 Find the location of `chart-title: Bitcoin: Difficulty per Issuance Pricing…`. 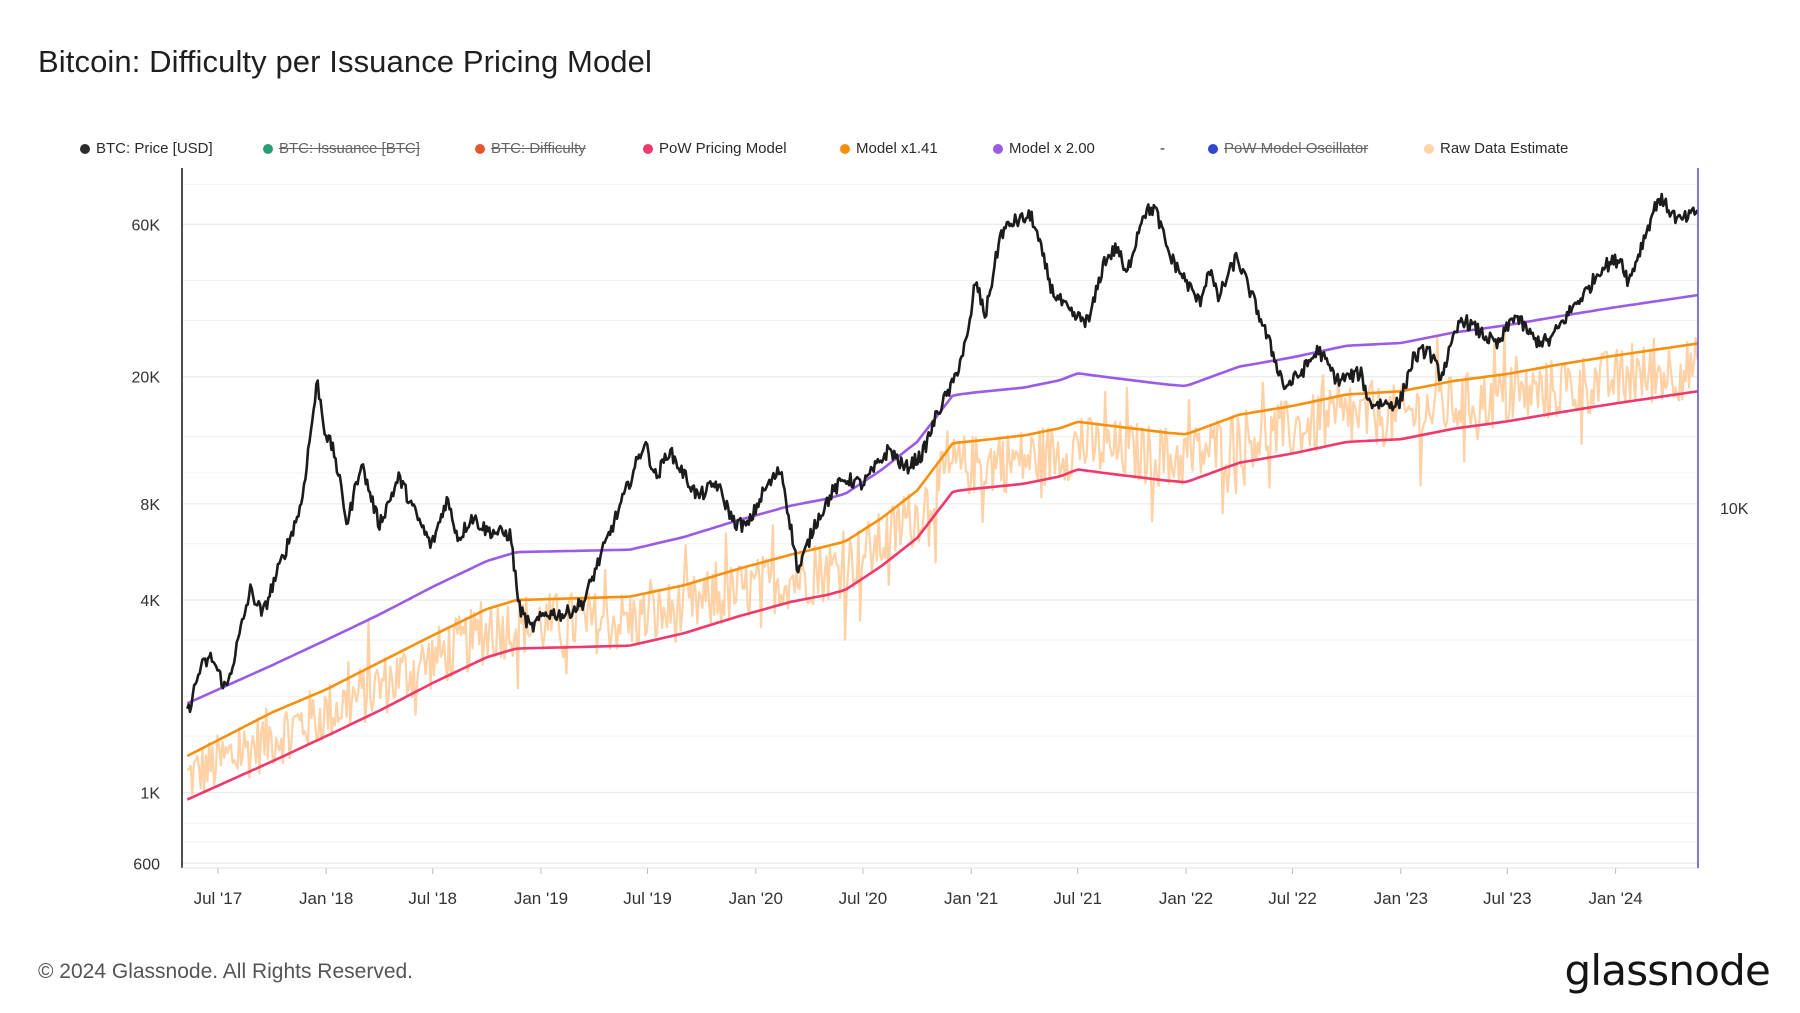

chart-title: Bitcoin: Difficulty per Issuance Pricing… is located at coordinates (345, 61).